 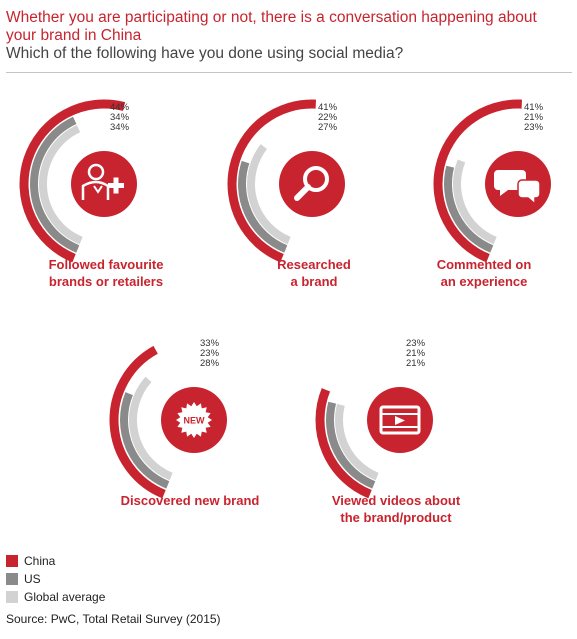 I want to click on radial-bars: 23%21%21%, so click(x=374, y=418).